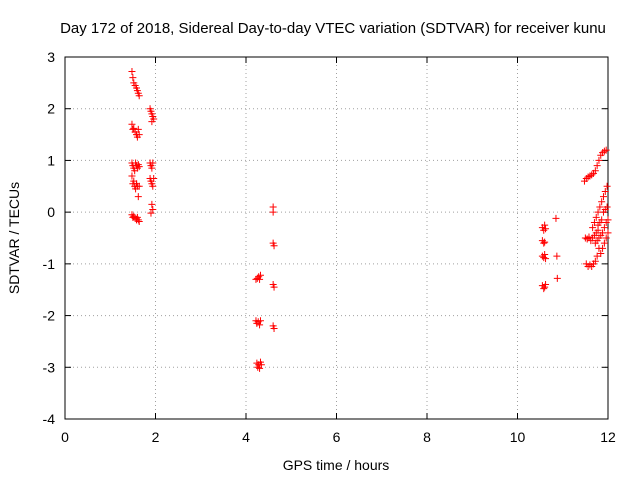 The height and width of the screenshot is (480, 640). Describe the element at coordinates (49, 316) in the screenshot. I see `y-tick-label: -2` at that location.